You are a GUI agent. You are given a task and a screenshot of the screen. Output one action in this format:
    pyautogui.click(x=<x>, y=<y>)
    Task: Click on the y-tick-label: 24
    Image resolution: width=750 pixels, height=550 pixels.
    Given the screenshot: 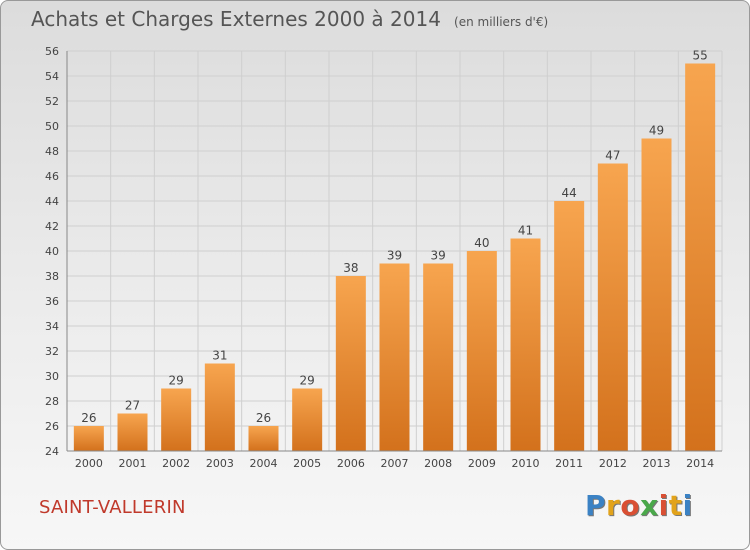 What is the action you would take?
    pyautogui.click(x=52, y=451)
    